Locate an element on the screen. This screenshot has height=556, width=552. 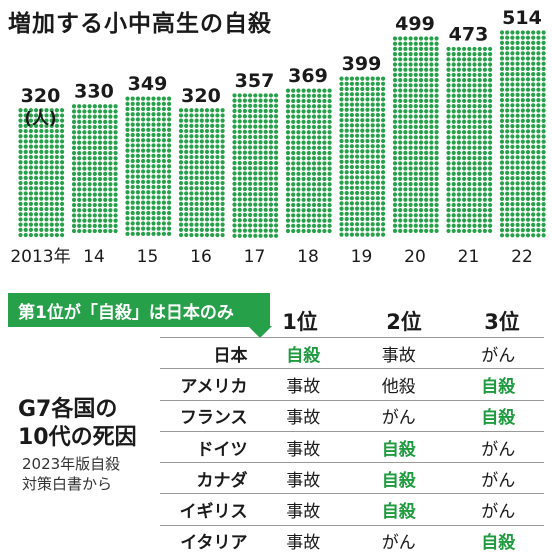
category-label: 2013年 is located at coordinates (40, 257).